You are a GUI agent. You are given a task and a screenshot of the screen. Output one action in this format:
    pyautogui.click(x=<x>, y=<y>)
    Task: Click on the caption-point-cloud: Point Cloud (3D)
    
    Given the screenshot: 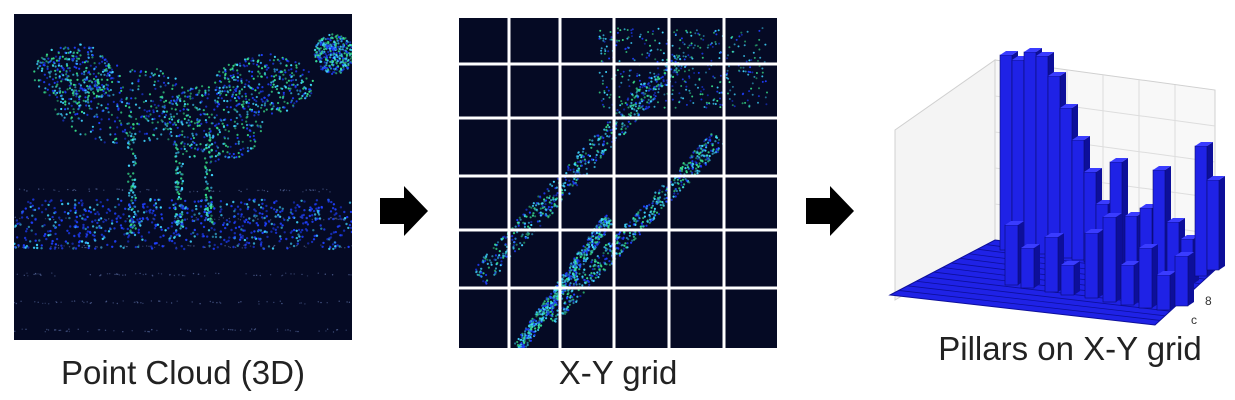 What is the action you would take?
    pyautogui.click(x=183, y=372)
    